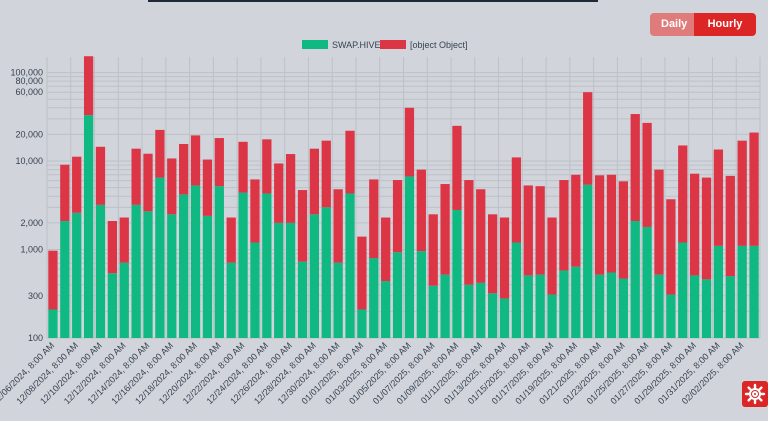 The image size is (768, 421). Describe the element at coordinates (29, 92) in the screenshot. I see `y-tick-label: 60,000` at that location.